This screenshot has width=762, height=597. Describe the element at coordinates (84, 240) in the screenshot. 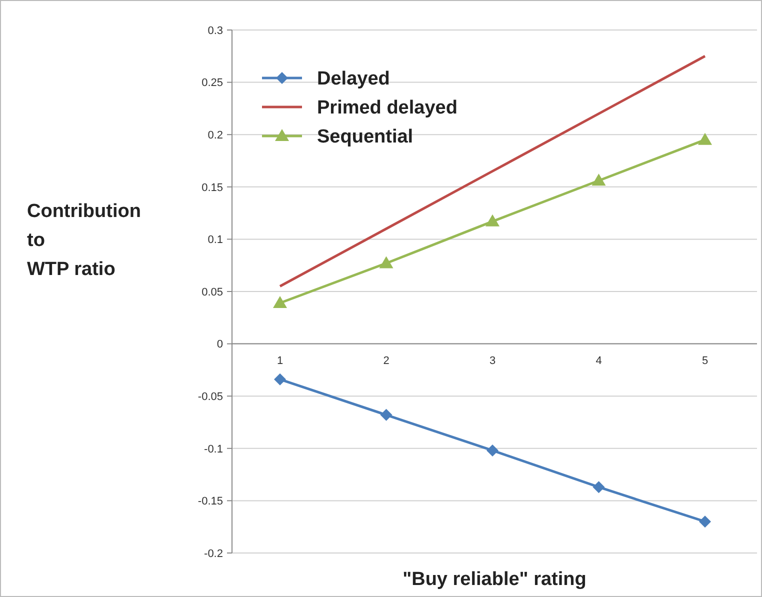

I see `y-axis-title: Contribution to WTP ratio` at that location.